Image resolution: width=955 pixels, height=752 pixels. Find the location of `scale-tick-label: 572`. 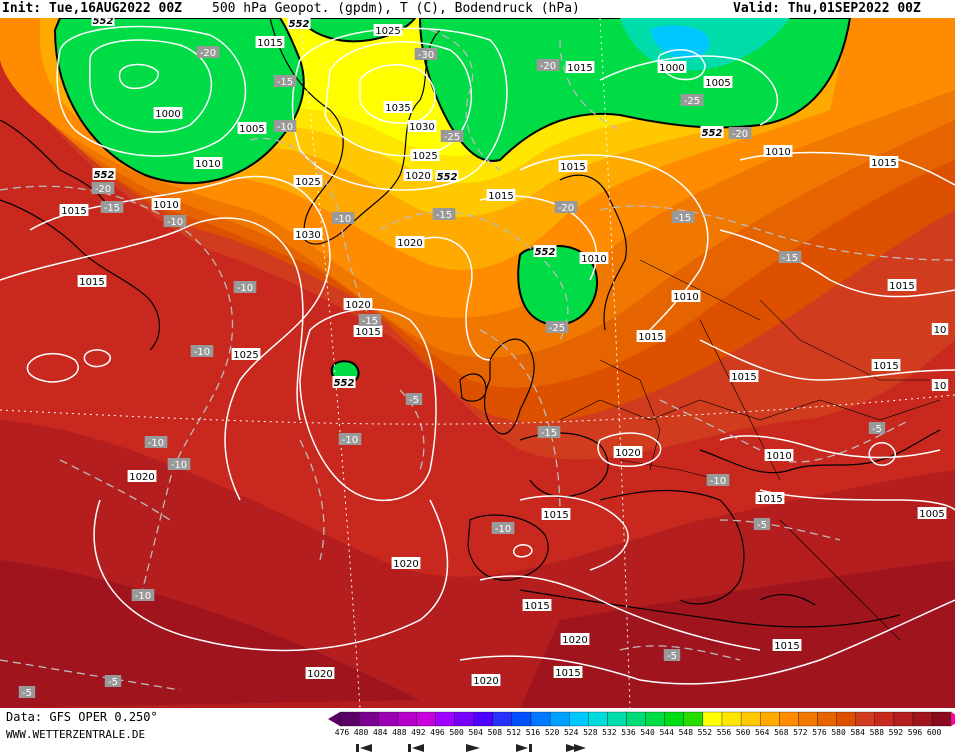

scale-tick-label: 572 is located at coordinates (800, 732).